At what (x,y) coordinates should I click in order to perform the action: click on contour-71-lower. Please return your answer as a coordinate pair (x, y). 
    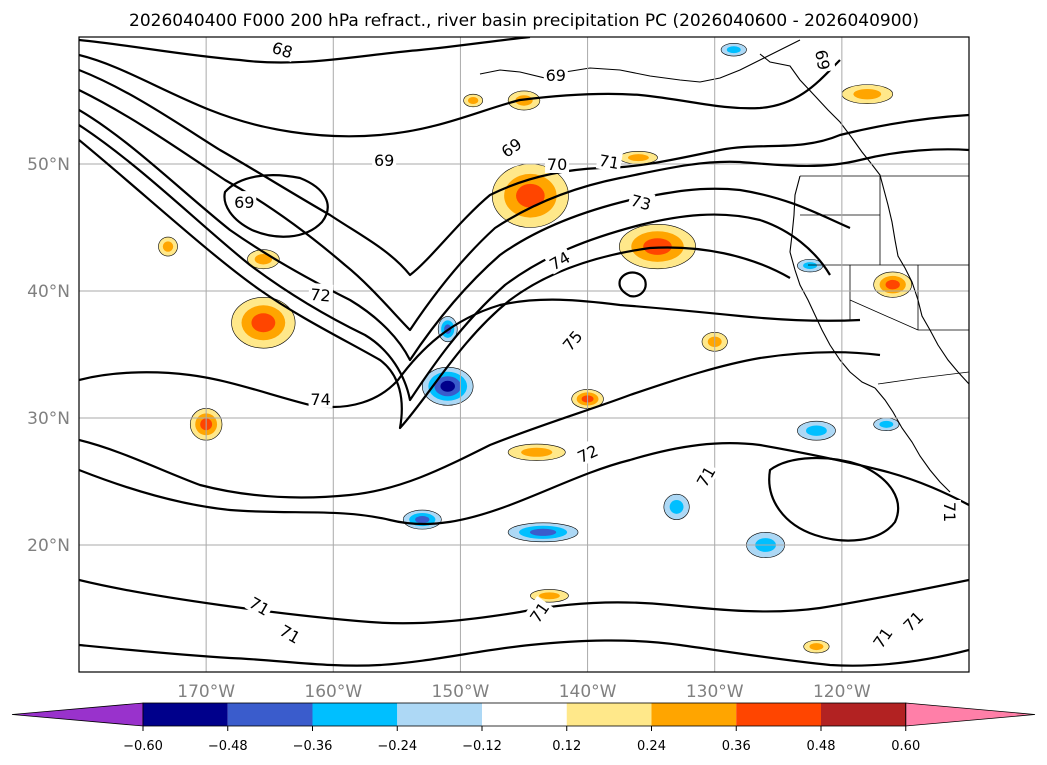
    Looking at the image, I should click on (524, 601).